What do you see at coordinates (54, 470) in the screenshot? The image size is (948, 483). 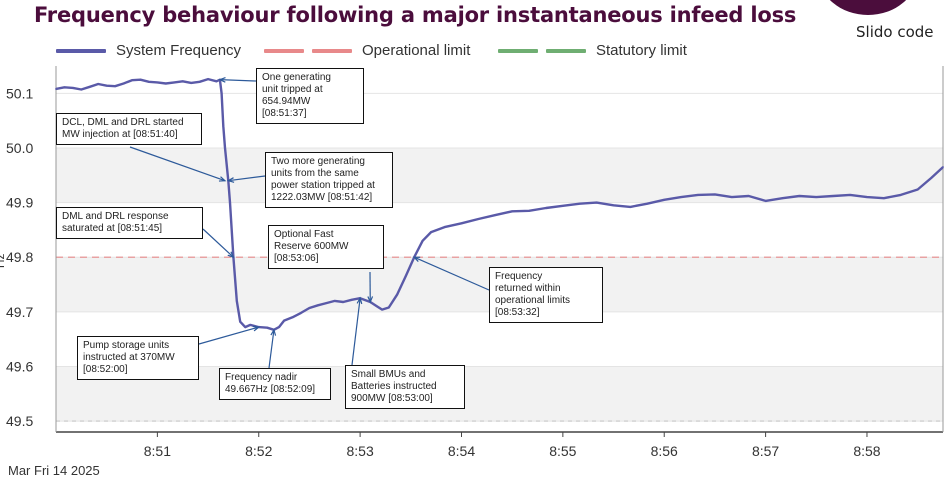 I see `date-label: Mar Fri 14 2025` at bounding box center [54, 470].